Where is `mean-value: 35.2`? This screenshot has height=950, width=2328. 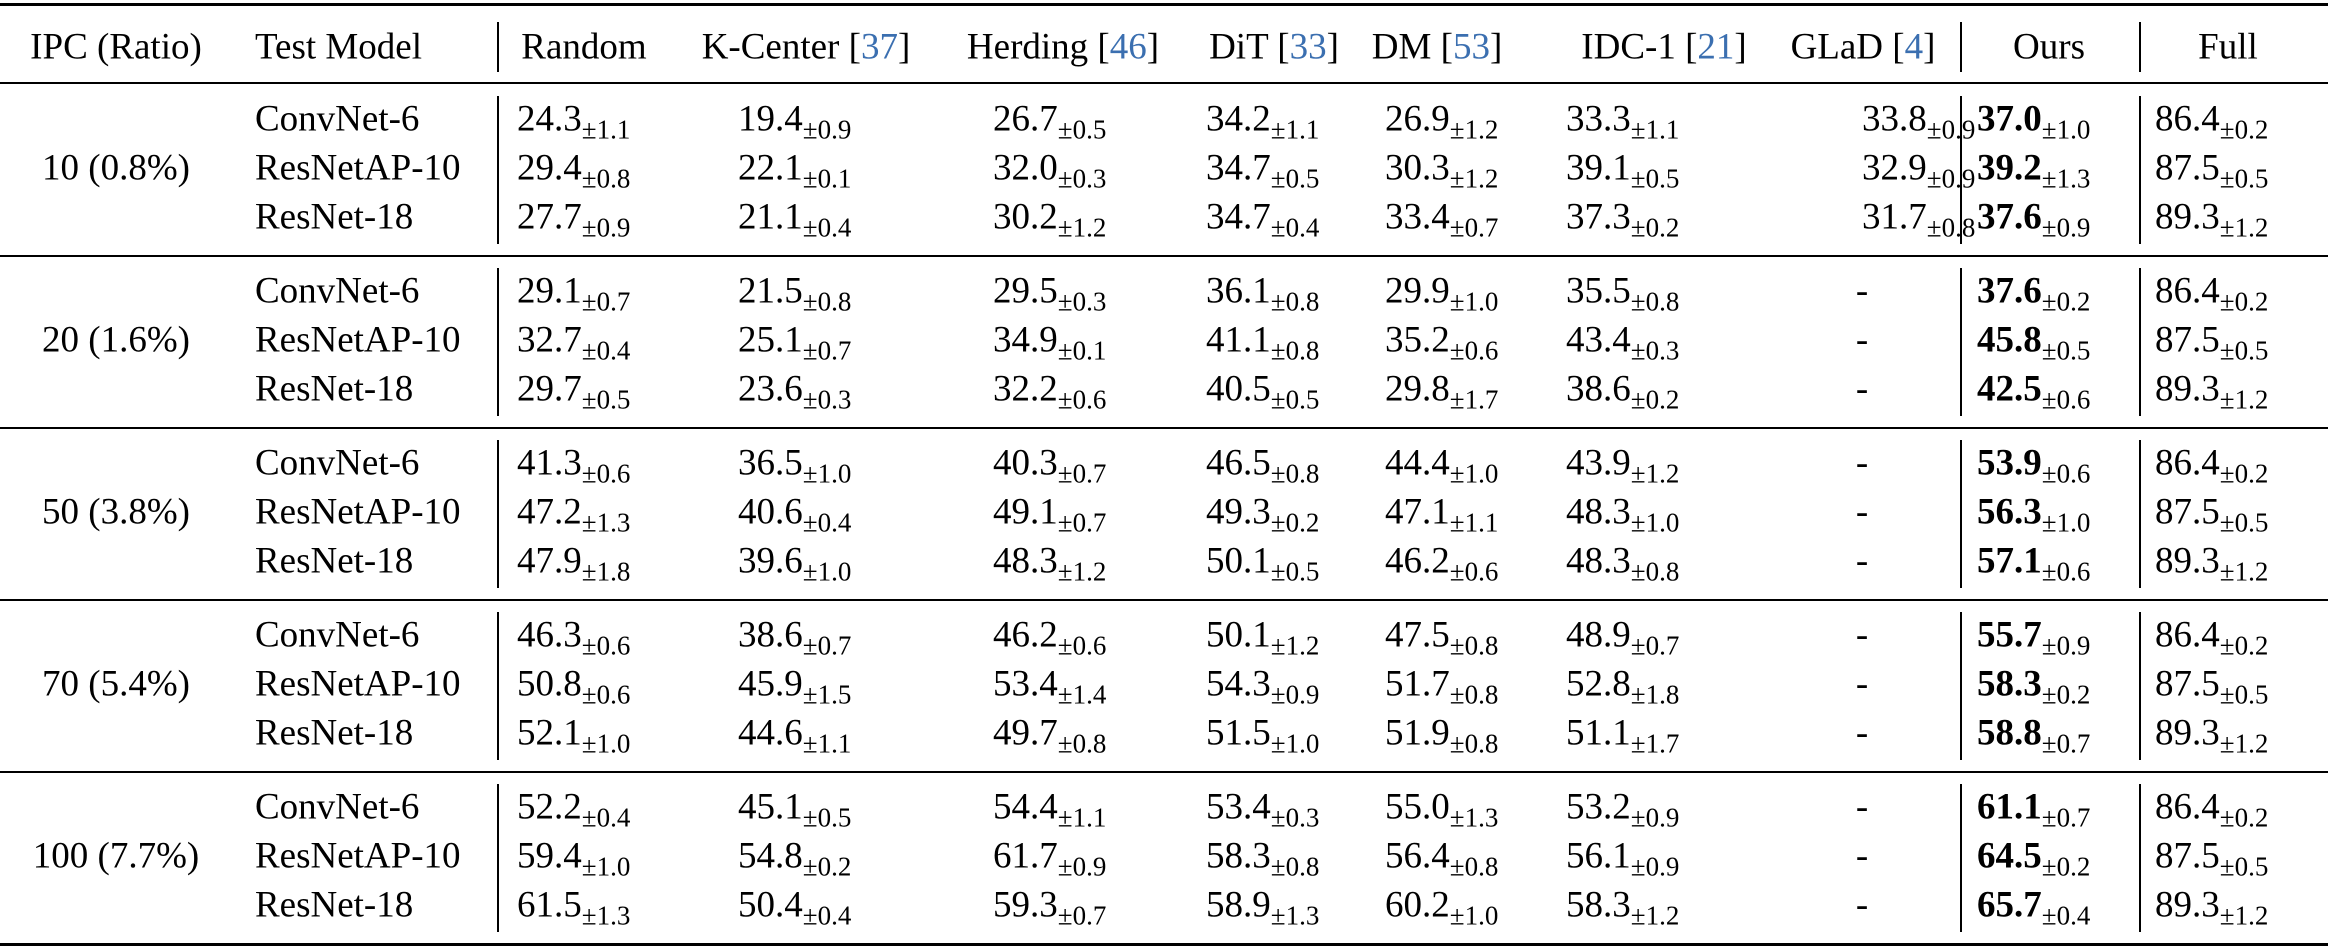 mean-value: 35.2 is located at coordinates (1417, 340).